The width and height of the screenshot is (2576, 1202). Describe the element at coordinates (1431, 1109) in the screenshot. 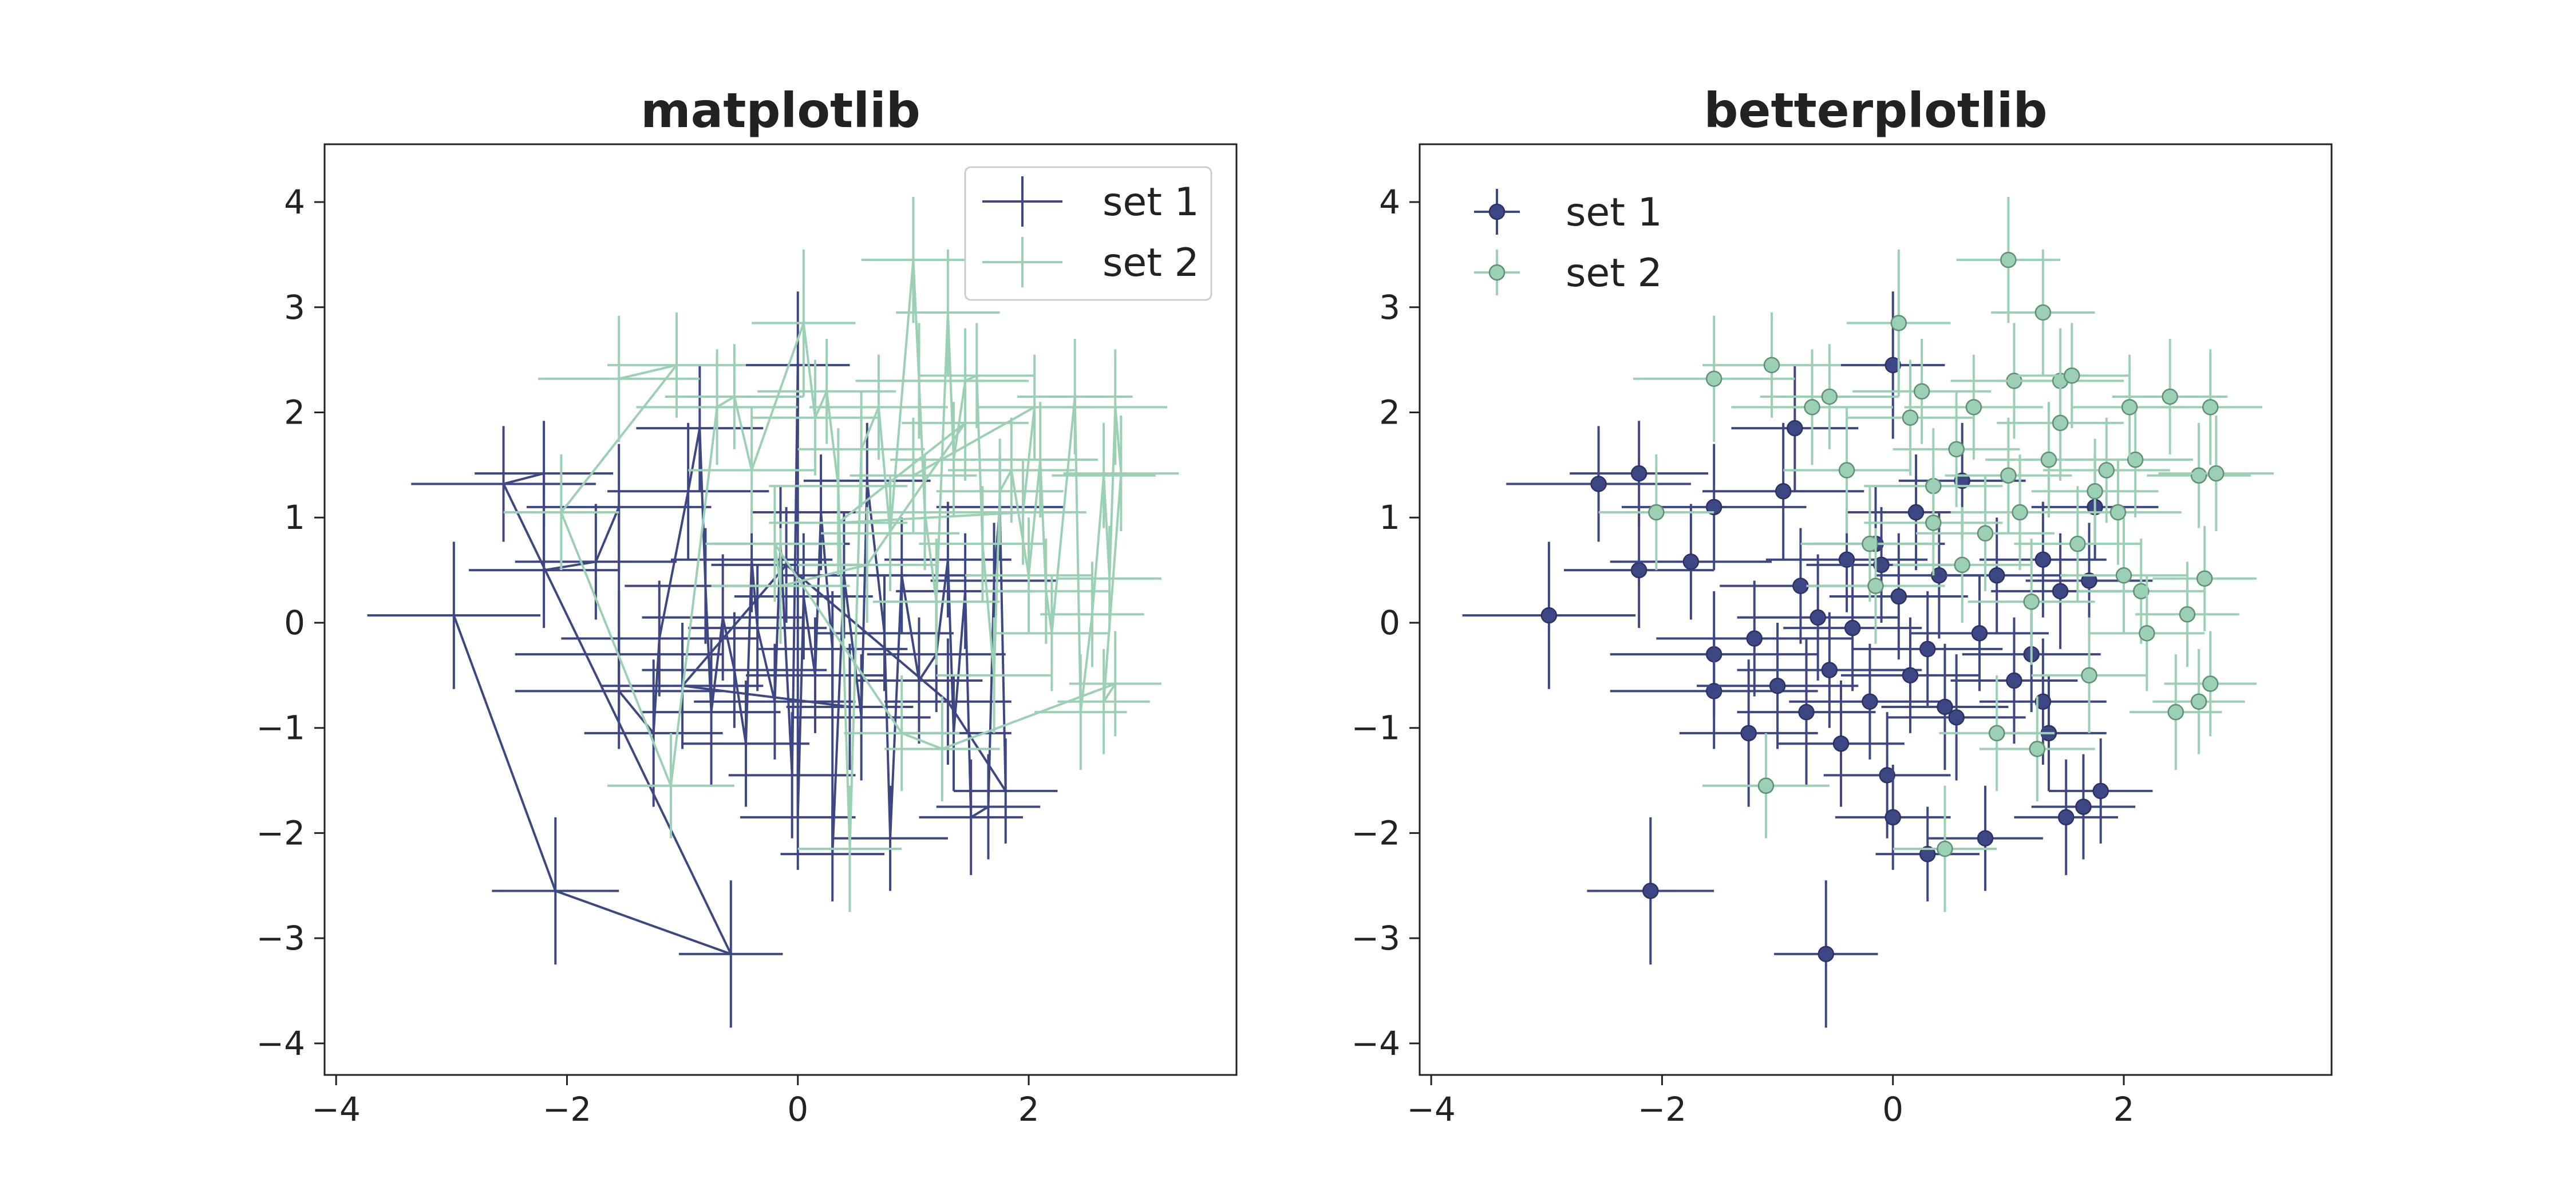

I see `x-tick-label: −4` at that location.